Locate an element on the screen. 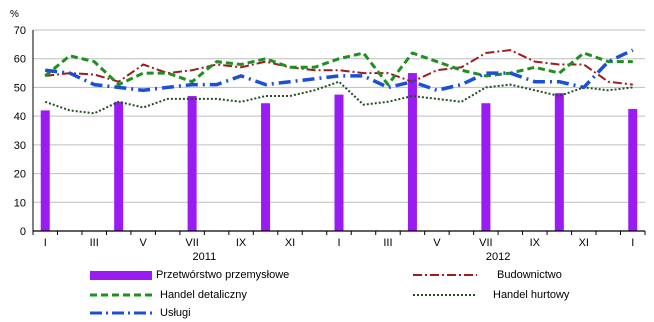 The height and width of the screenshot is (322, 654). y-tick-label: 50 is located at coordinates (20, 88).